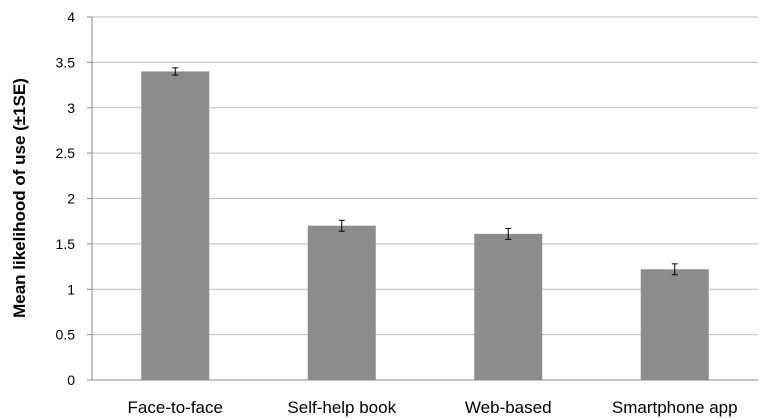 This screenshot has height=419, width=759. What do you see at coordinates (508, 407) in the screenshot?
I see `x-category-label: Web-based` at bounding box center [508, 407].